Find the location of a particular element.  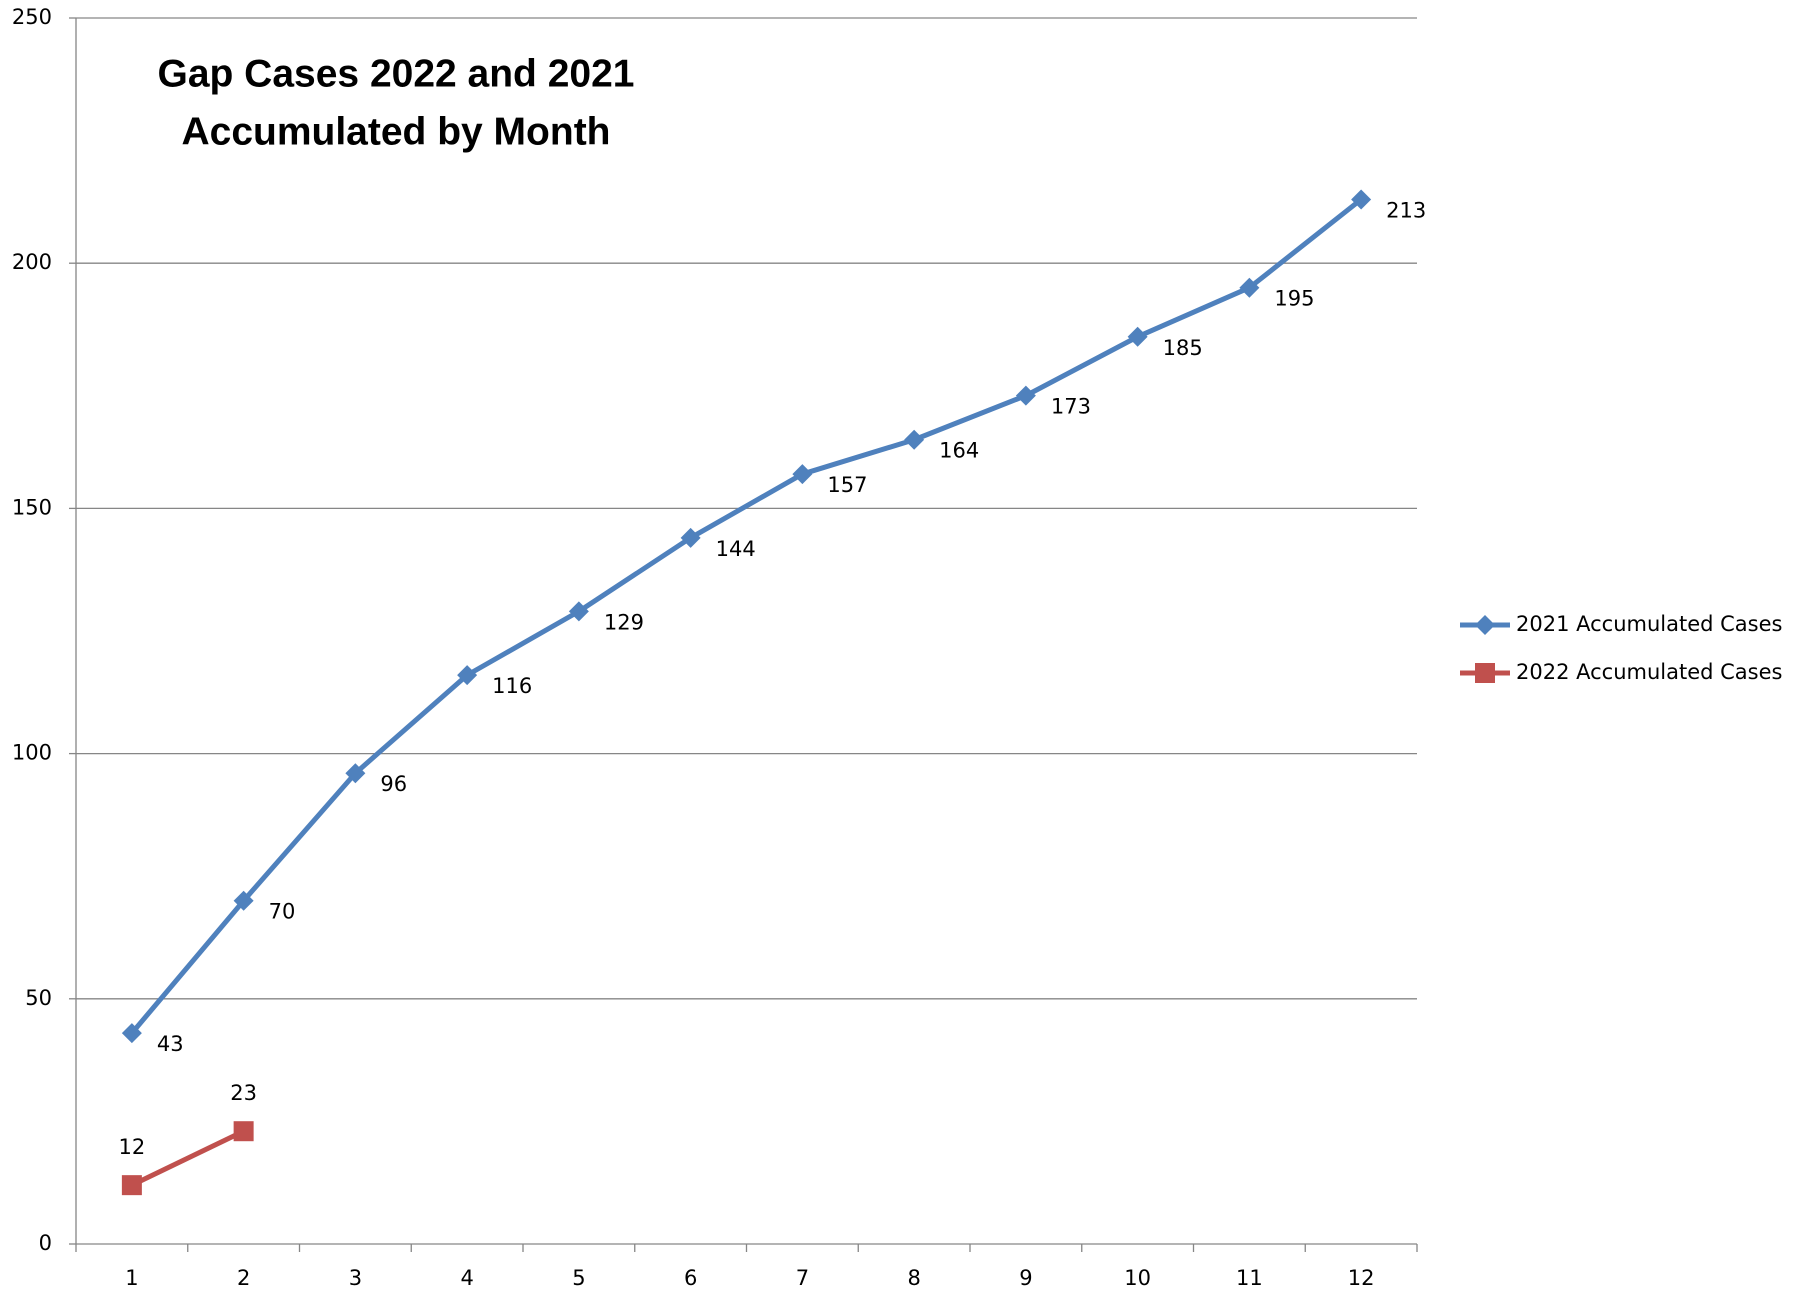

data-label: 173 is located at coordinates (1071, 407).